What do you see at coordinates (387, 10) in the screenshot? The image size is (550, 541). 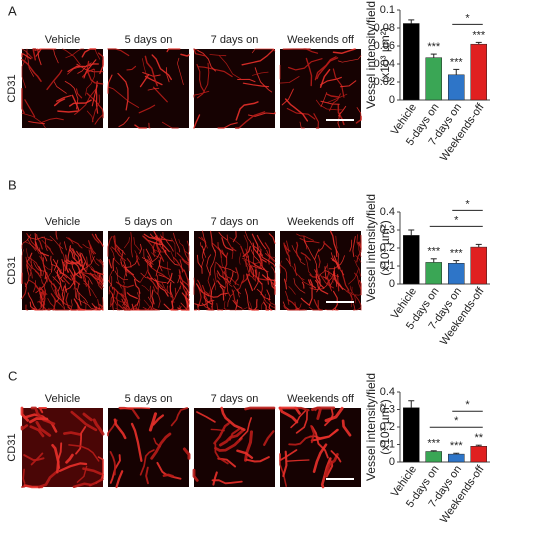 I see `y-tick-label: 0.1` at bounding box center [387, 10].